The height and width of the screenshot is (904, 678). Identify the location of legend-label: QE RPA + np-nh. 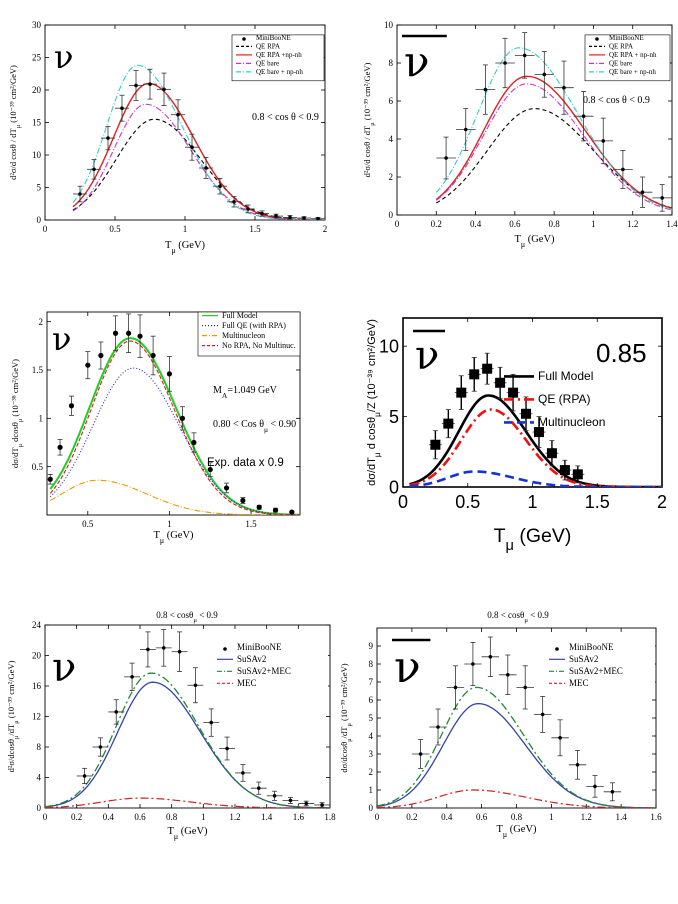
(633, 55).